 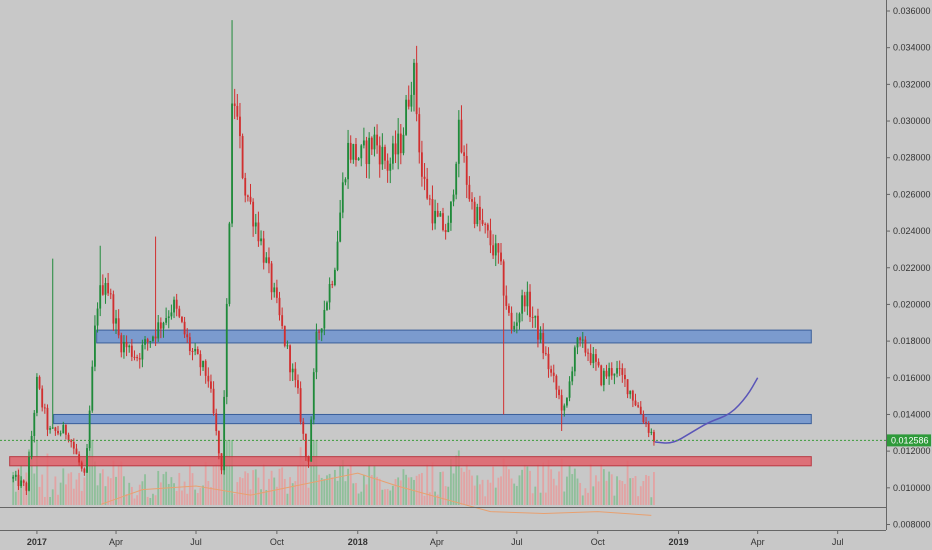 I want to click on overlays, so click(x=706, y=410).